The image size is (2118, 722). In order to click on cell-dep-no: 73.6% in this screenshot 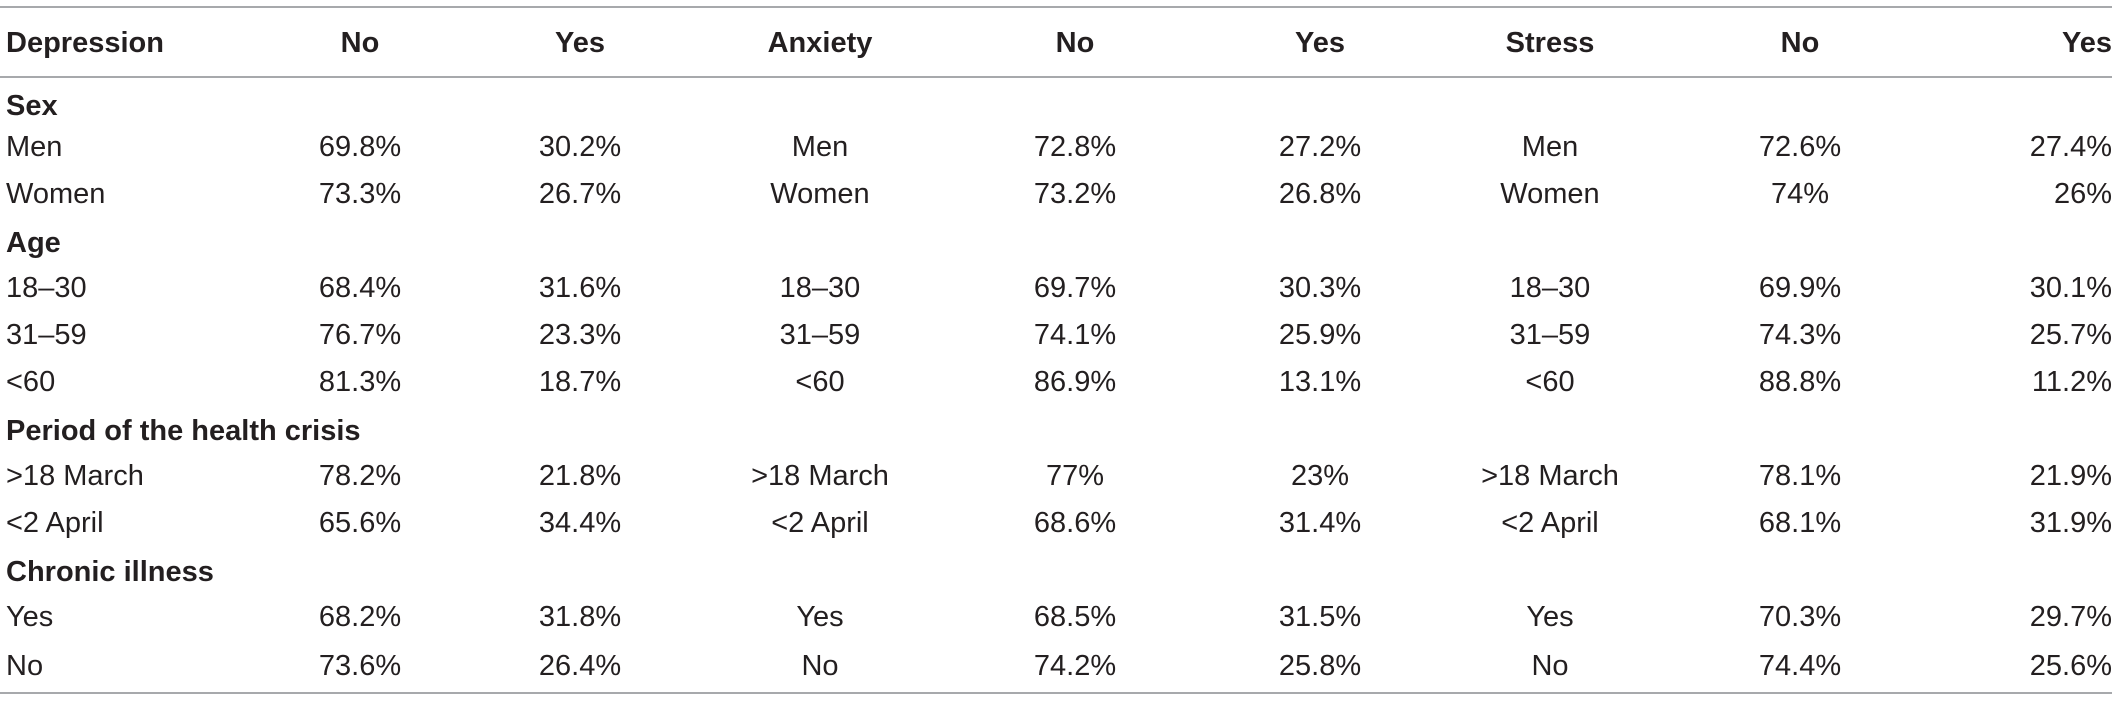, I will do `click(360, 667)`.